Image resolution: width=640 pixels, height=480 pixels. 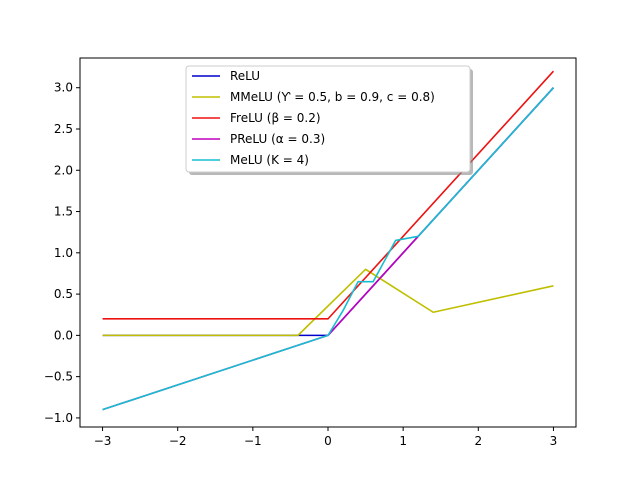 What do you see at coordinates (269, 160) in the screenshot?
I see `legend-label: MeLU (K = 4)` at bounding box center [269, 160].